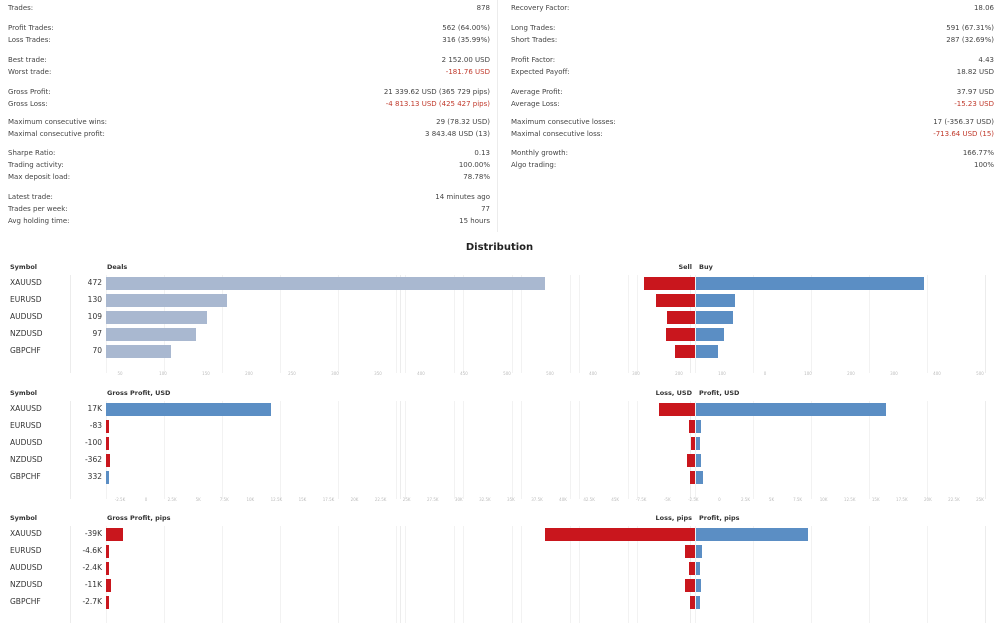 The image size is (999, 623). Describe the element at coordinates (970, 40) in the screenshot. I see `stat-value: 287 (32.69%)` at that location.